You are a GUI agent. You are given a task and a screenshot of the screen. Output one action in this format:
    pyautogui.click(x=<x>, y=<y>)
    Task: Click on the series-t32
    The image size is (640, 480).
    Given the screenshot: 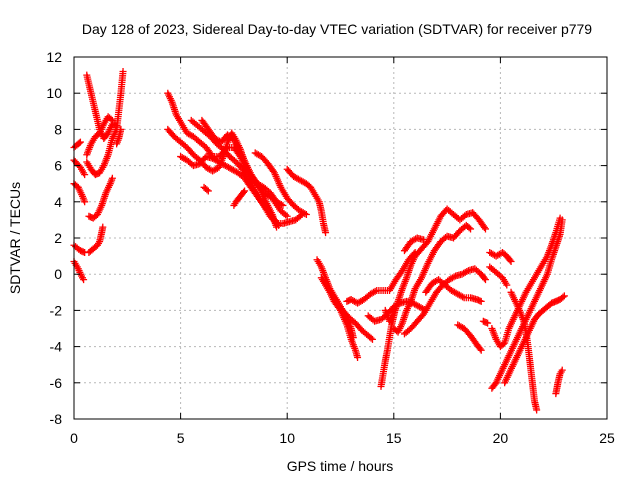 What is the action you would take?
    pyautogui.click(x=469, y=337)
    